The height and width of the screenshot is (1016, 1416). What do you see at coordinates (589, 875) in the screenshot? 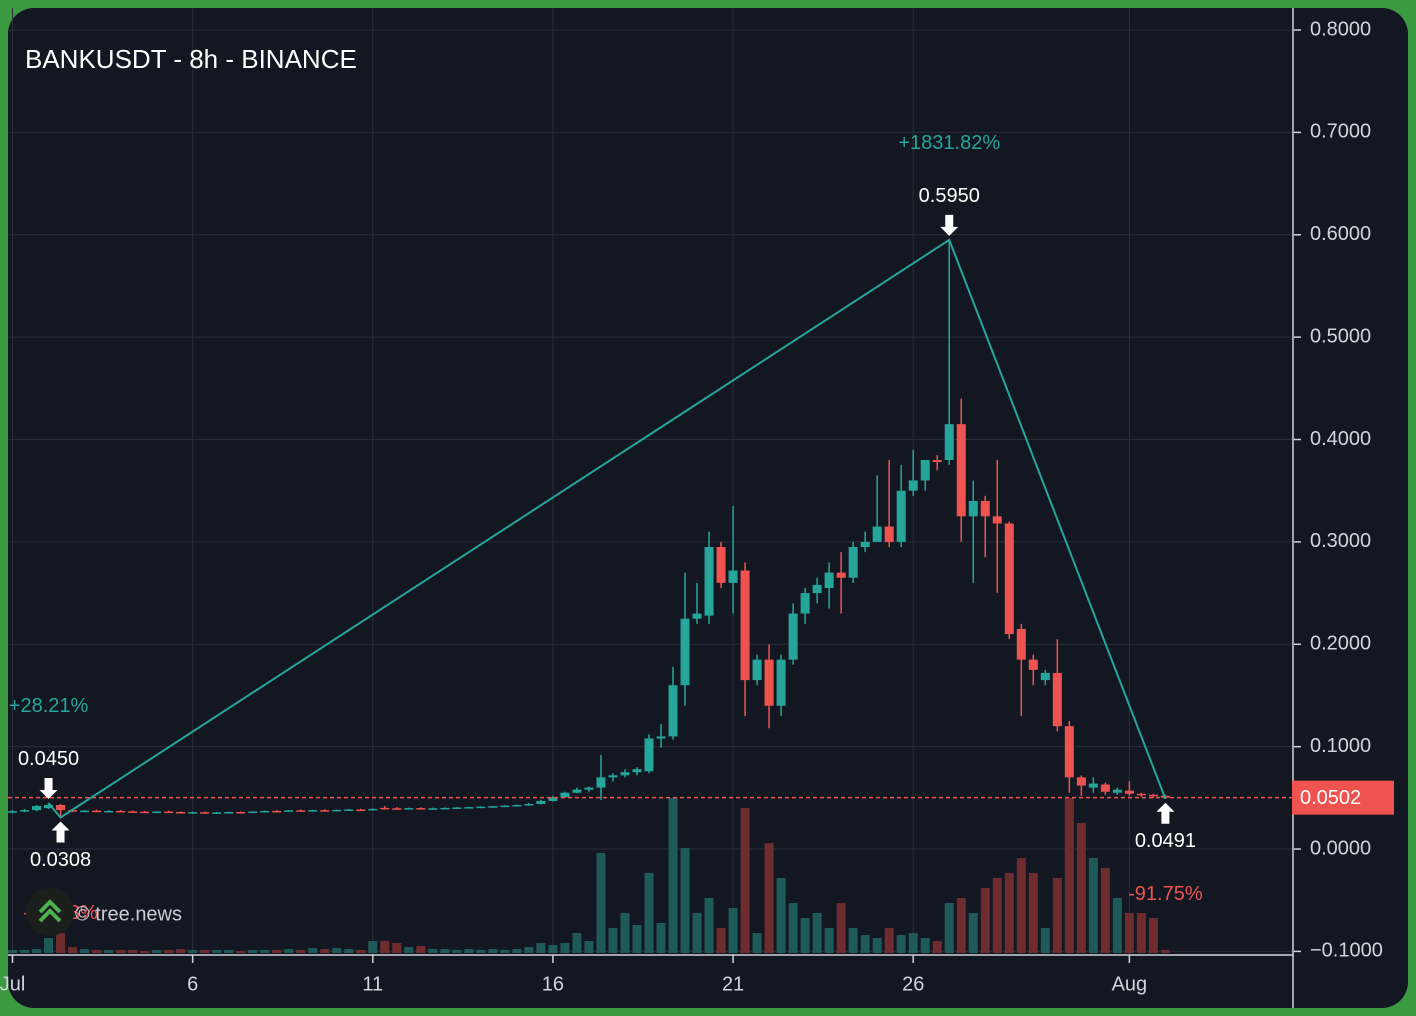
I see `volume` at bounding box center [589, 875].